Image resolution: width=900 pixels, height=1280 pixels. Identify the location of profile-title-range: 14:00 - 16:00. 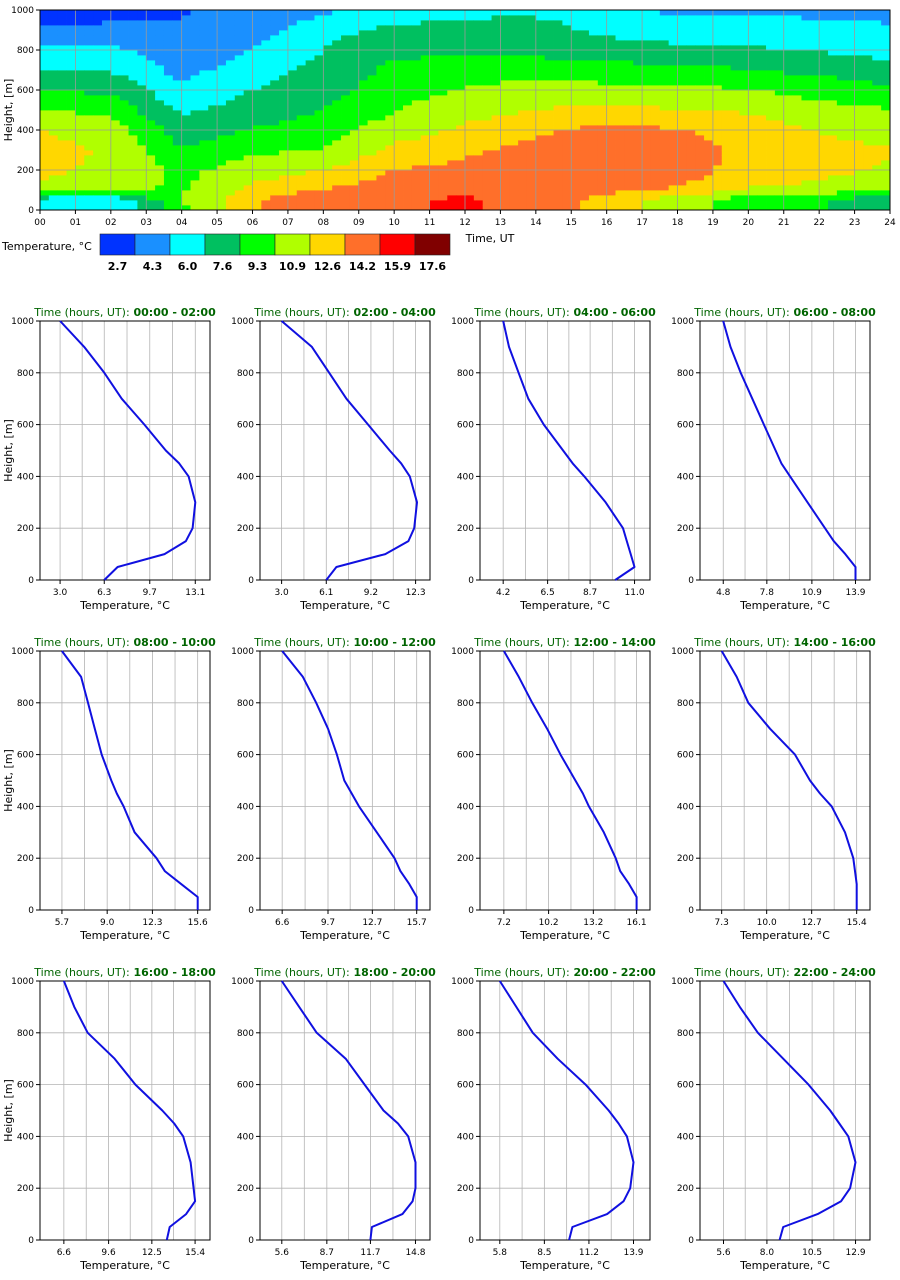
(833, 642).